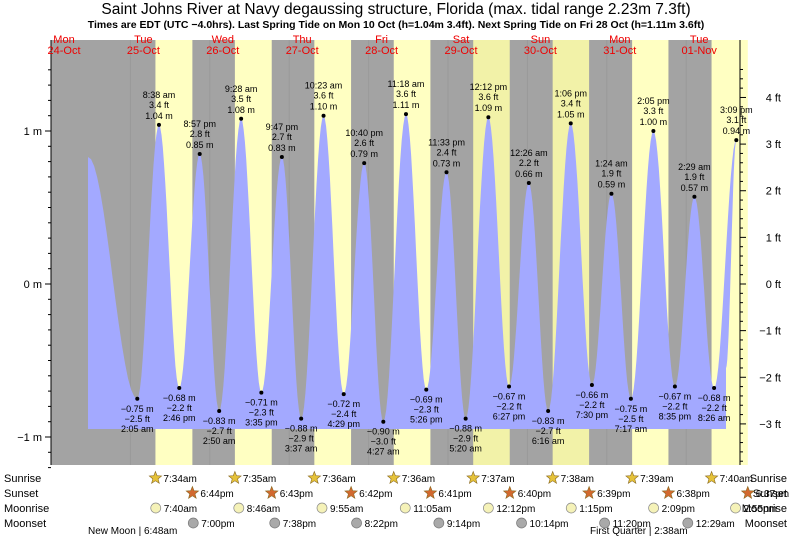 The width and height of the screenshot is (793, 539). What do you see at coordinates (282, 127) in the screenshot?
I see `tide-time-label: 9:47 pm` at bounding box center [282, 127].